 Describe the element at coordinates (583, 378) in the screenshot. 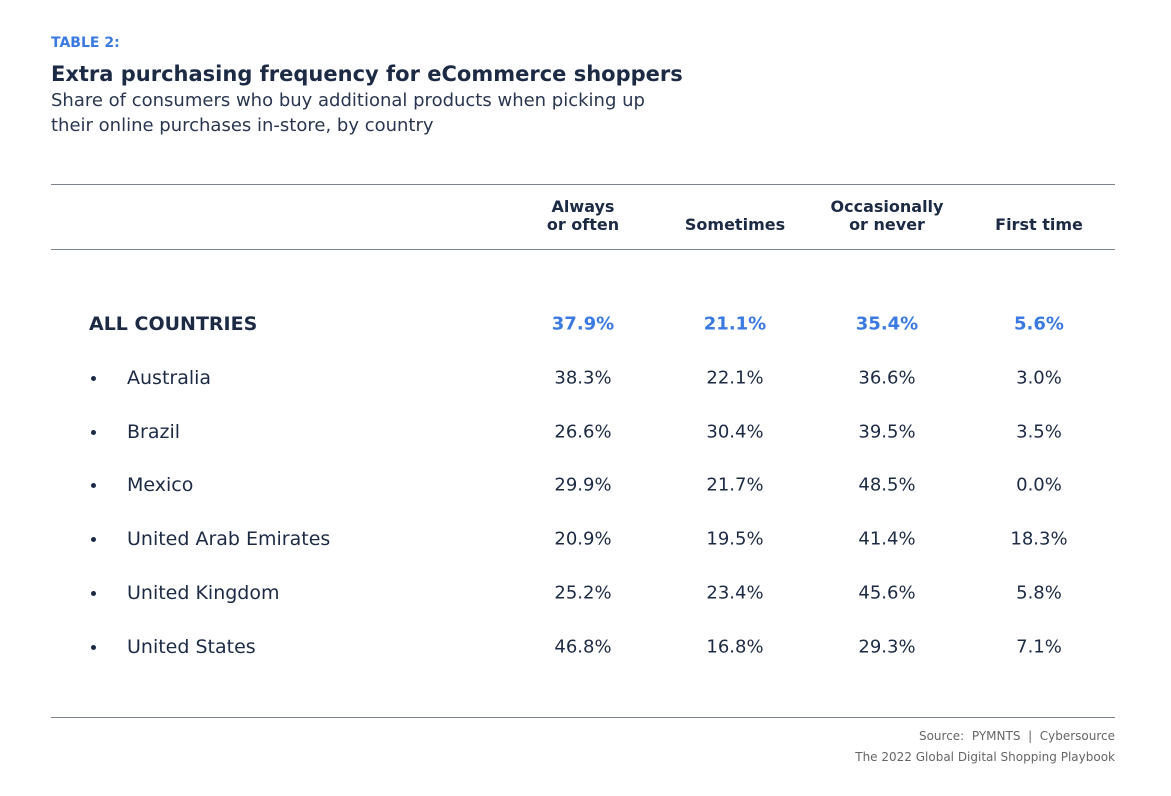

I see `cell: 38.3%` at that location.